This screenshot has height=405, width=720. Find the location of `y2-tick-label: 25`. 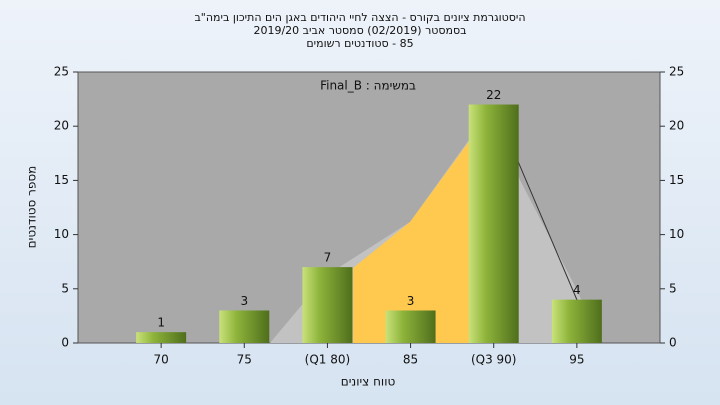

y2-tick-label: 25 is located at coordinates (676, 72).